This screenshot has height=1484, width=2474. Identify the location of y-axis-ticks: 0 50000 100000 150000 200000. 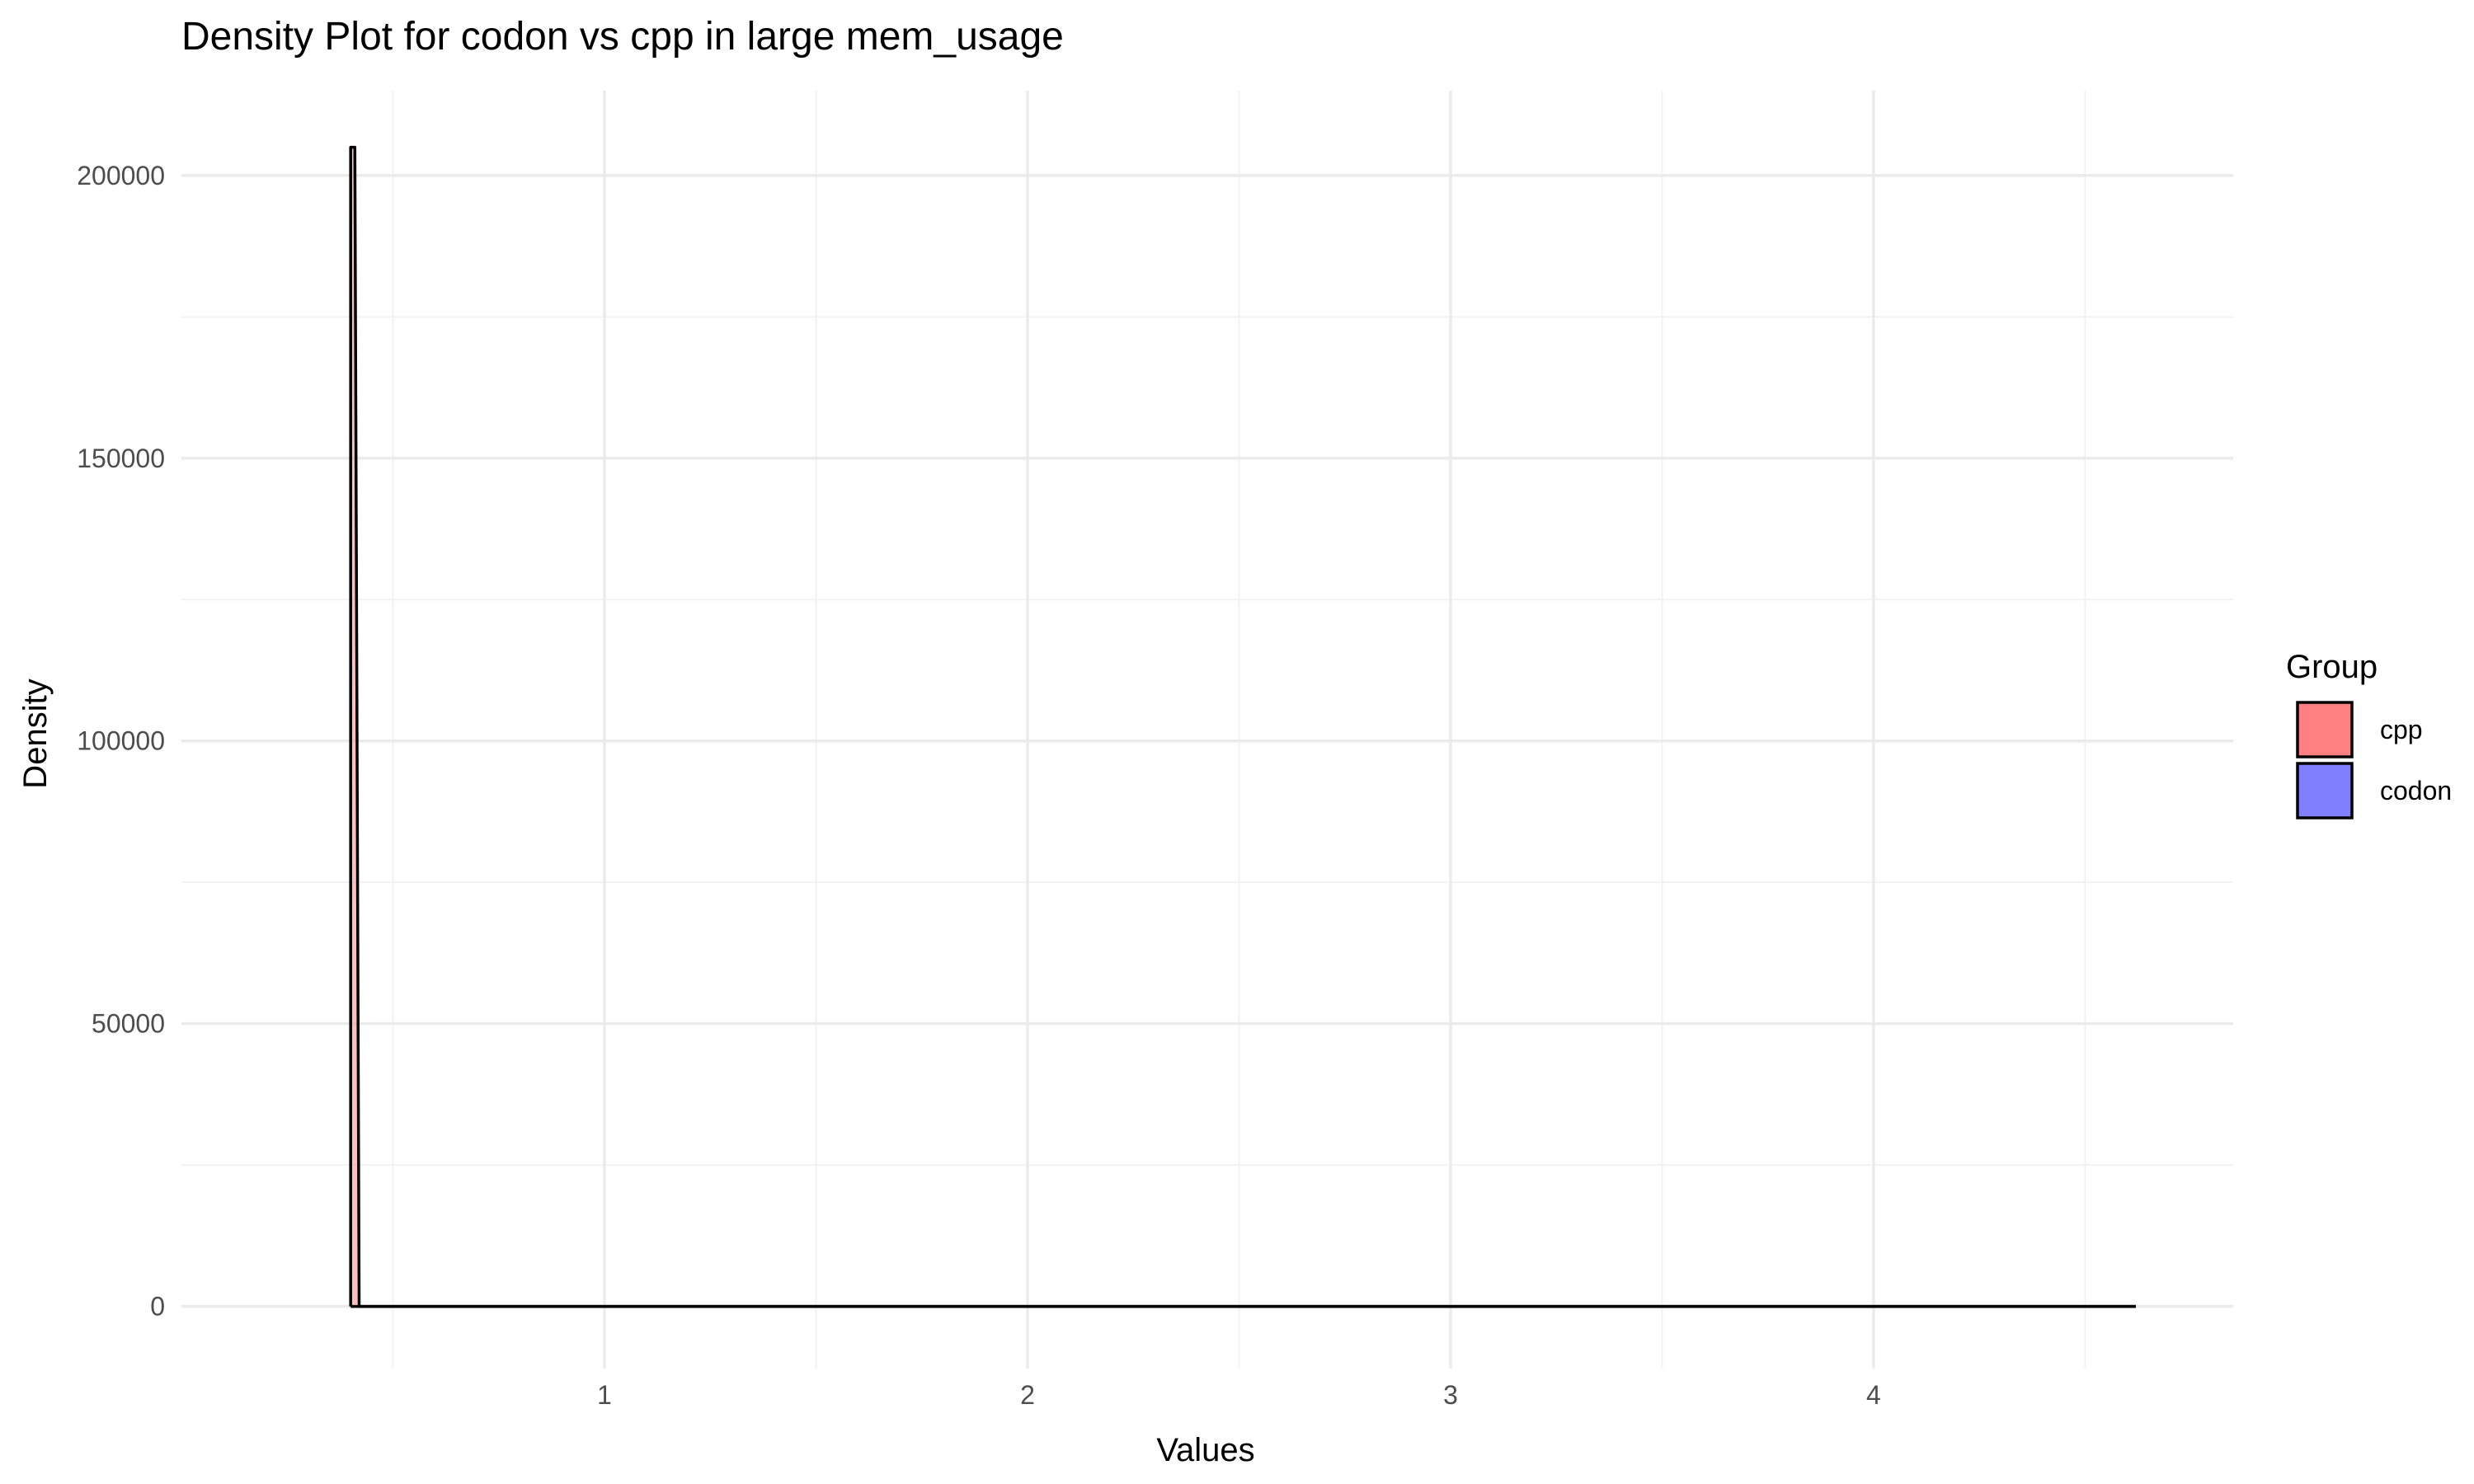
(121, 741).